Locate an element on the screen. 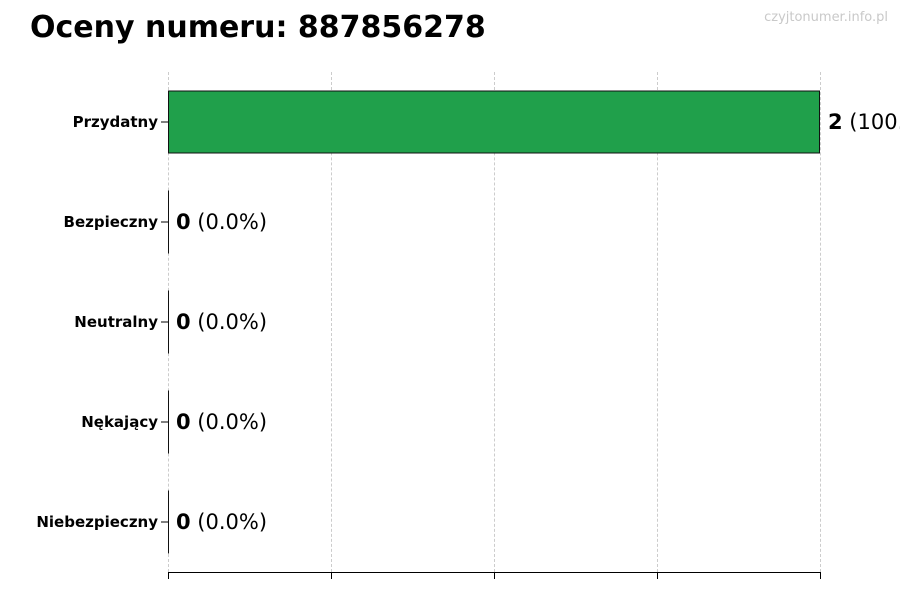 The width and height of the screenshot is (900, 600). bar-value-label-1: 2 (100.0%) is located at coordinates (864, 122).